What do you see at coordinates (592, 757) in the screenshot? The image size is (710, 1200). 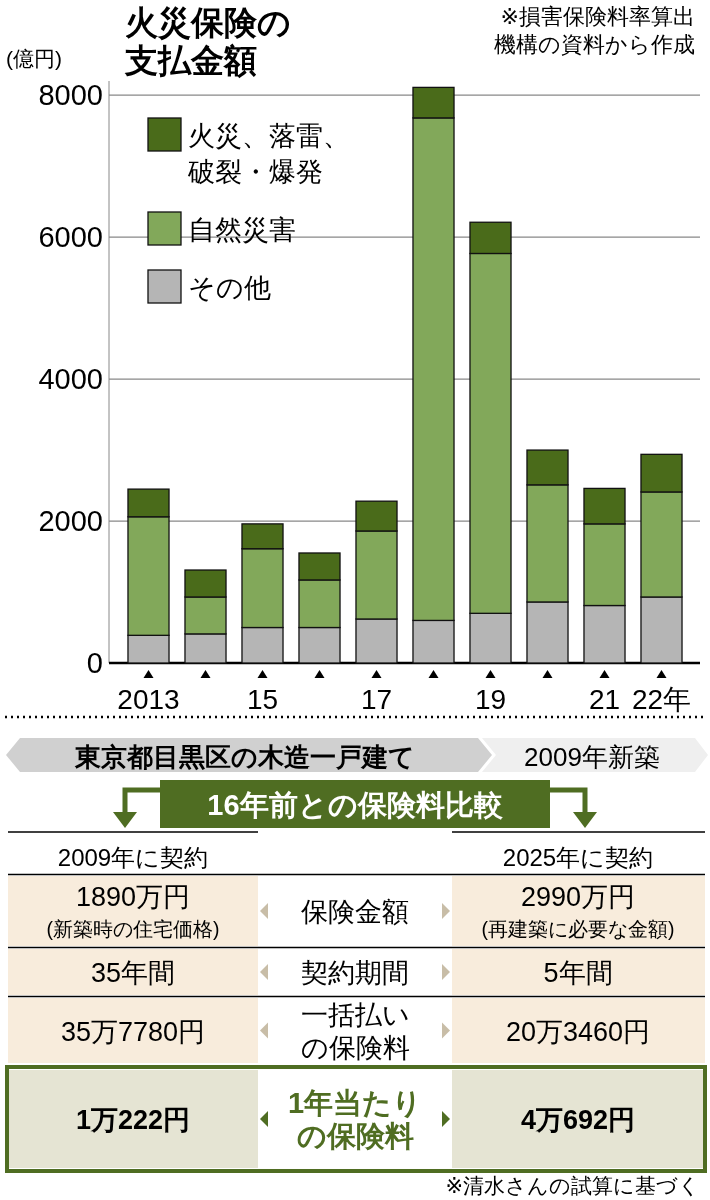 I see `text: 2009年新築` at bounding box center [592, 757].